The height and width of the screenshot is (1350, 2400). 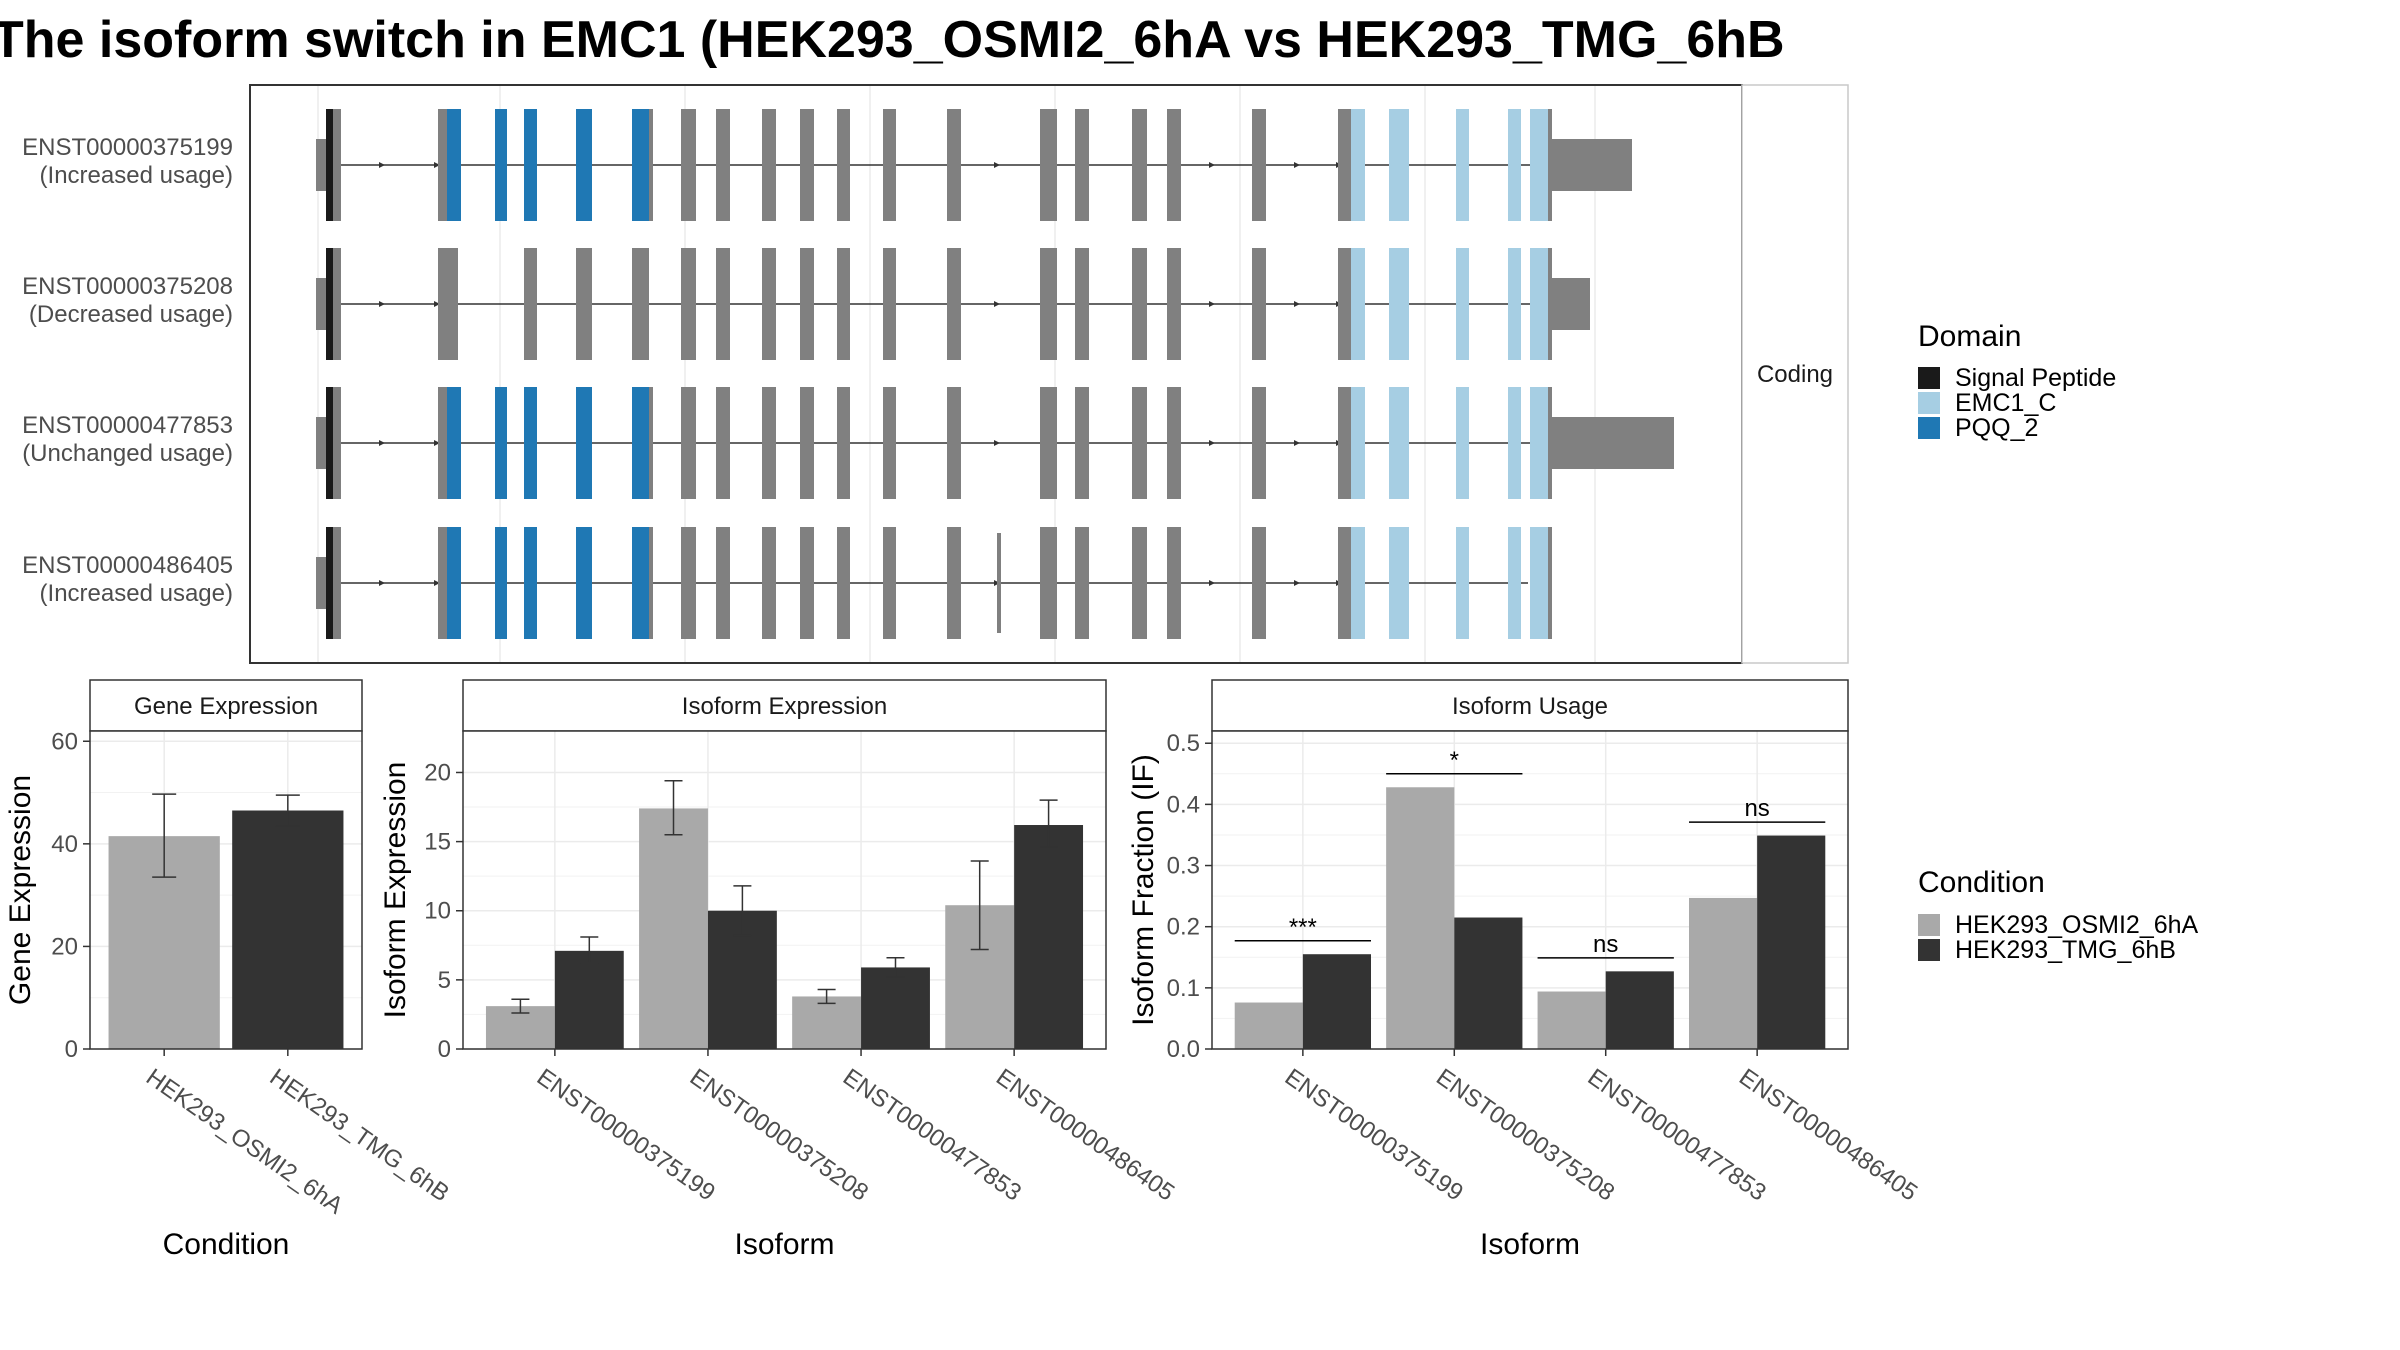 What do you see at coordinates (136, 175) in the screenshot?
I see `isoform-usage-label: (Increased usage)` at bounding box center [136, 175].